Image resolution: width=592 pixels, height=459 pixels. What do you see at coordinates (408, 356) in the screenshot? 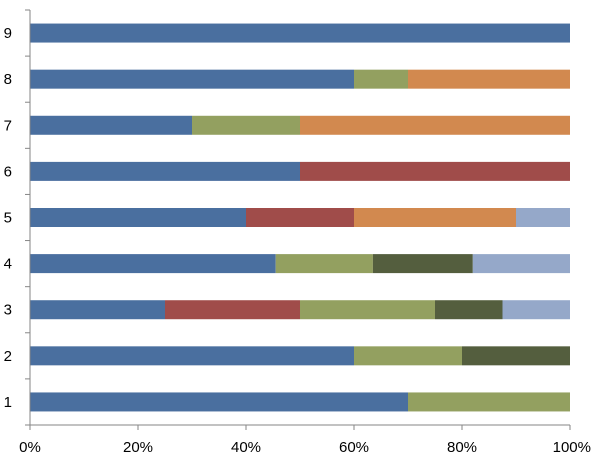
I see `bar-segment-cat2-series3` at bounding box center [408, 356].